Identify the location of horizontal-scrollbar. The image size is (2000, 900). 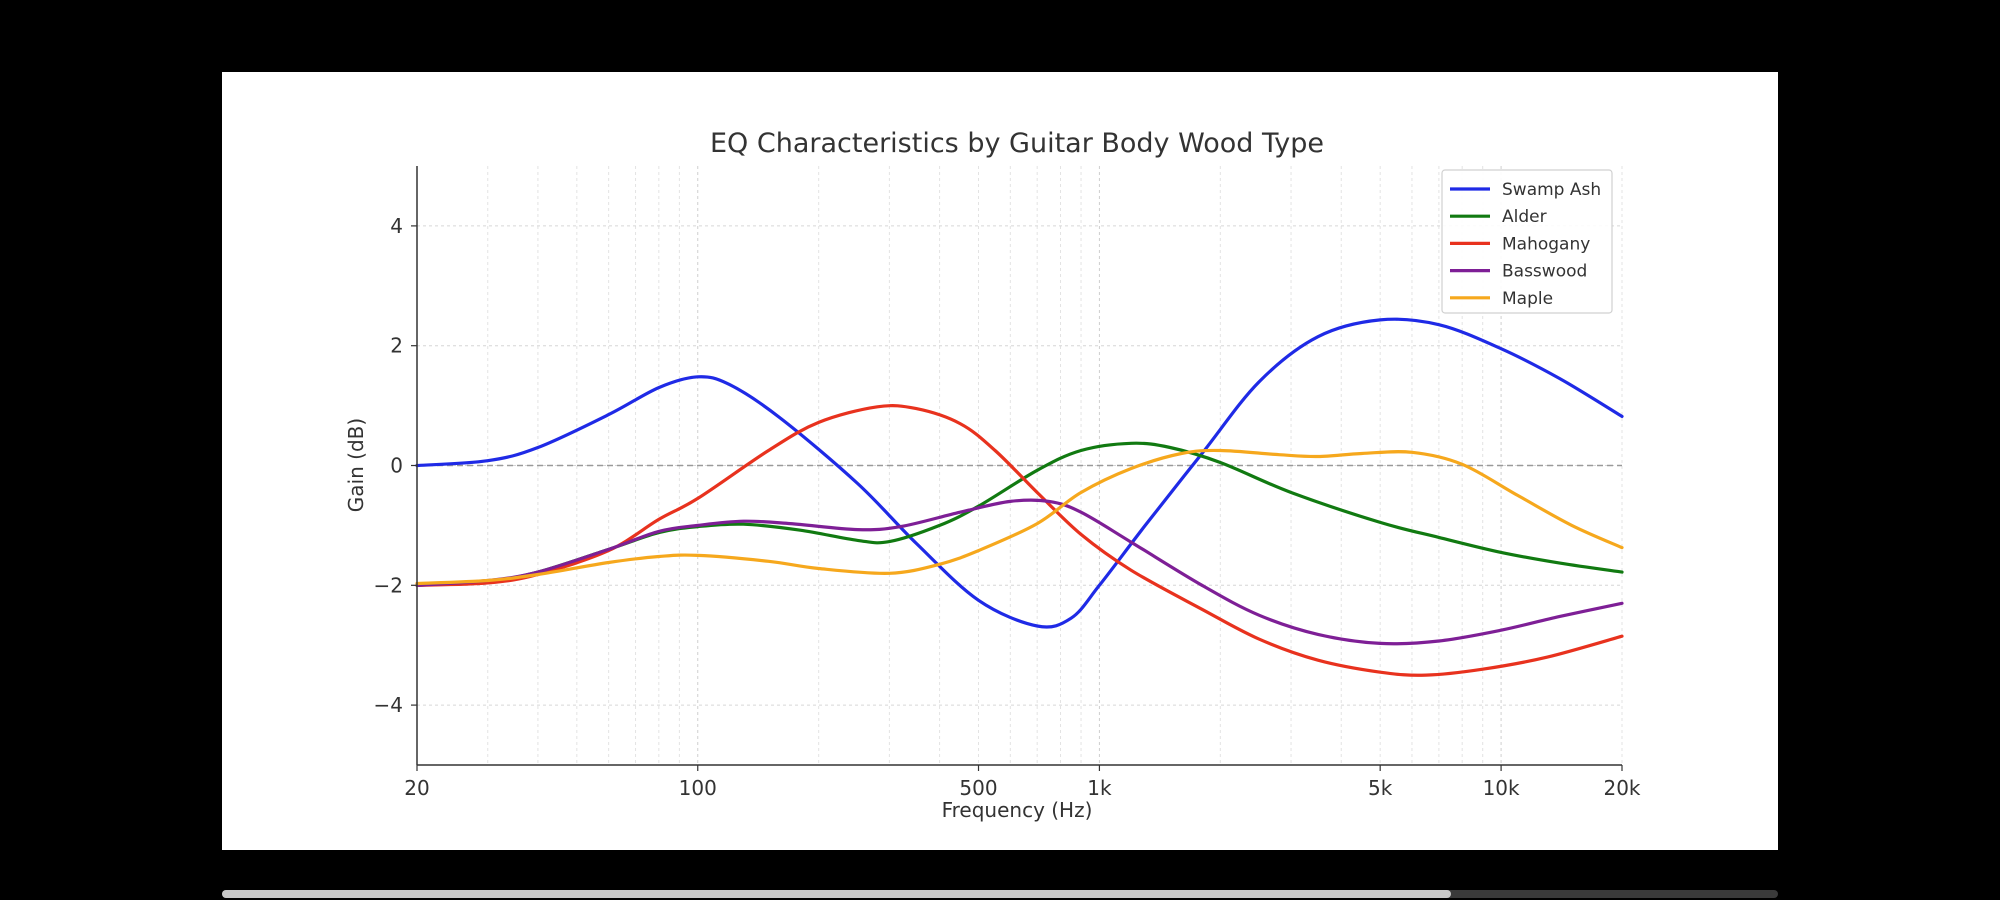
(1000, 894).